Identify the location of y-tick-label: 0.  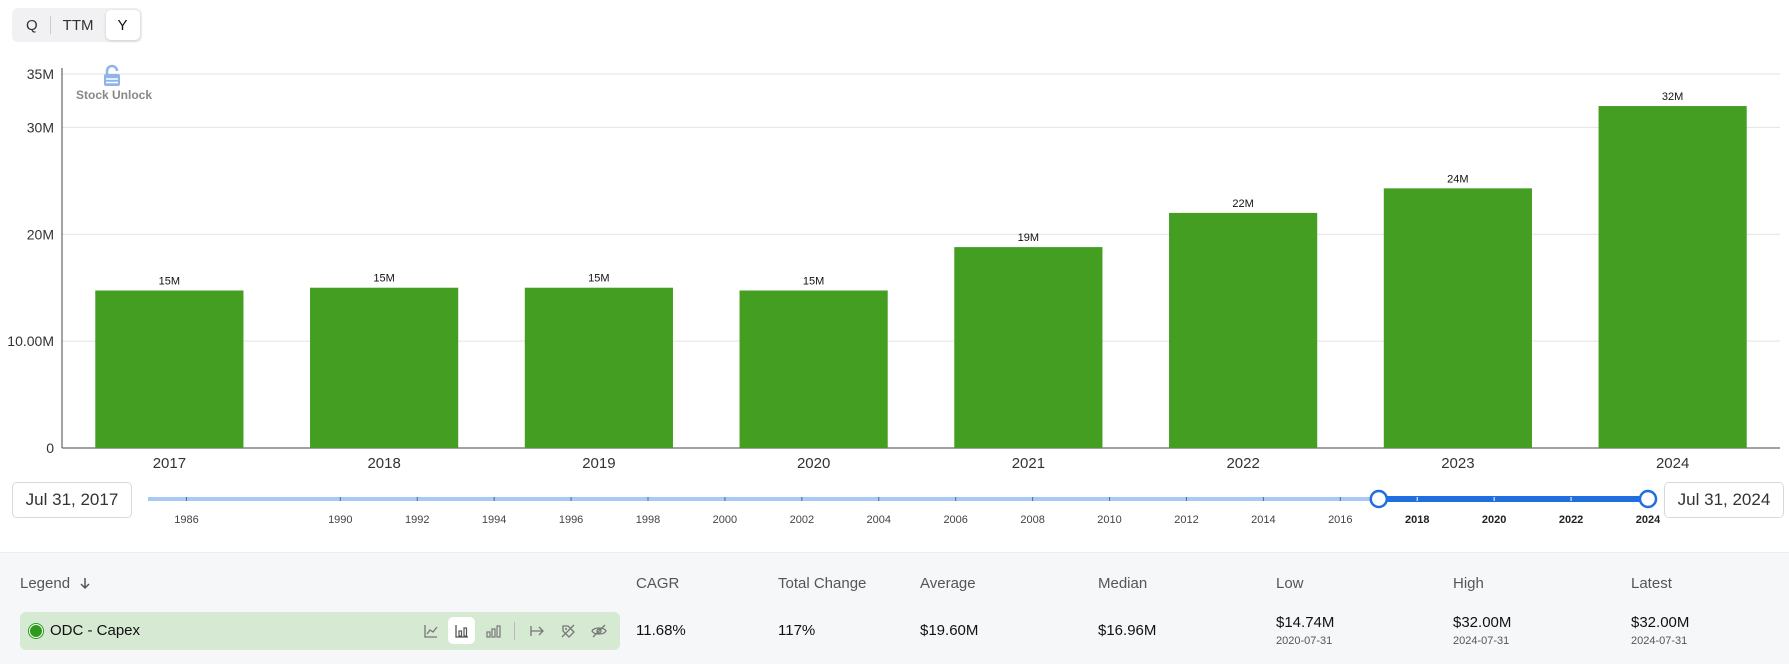
(50, 448).